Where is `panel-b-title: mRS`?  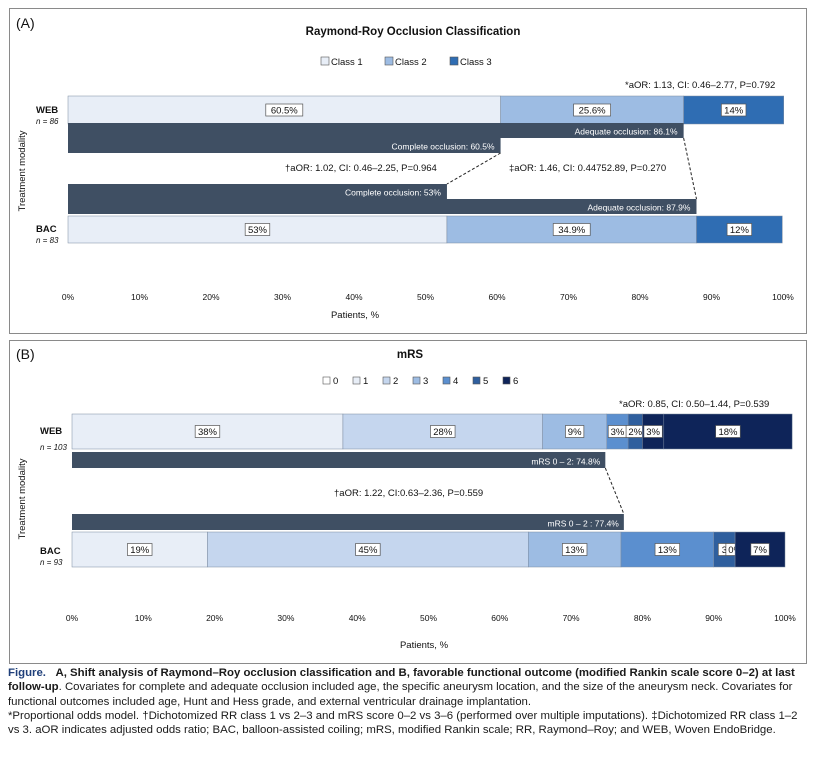
panel-b-title: mRS is located at coordinates (410, 355).